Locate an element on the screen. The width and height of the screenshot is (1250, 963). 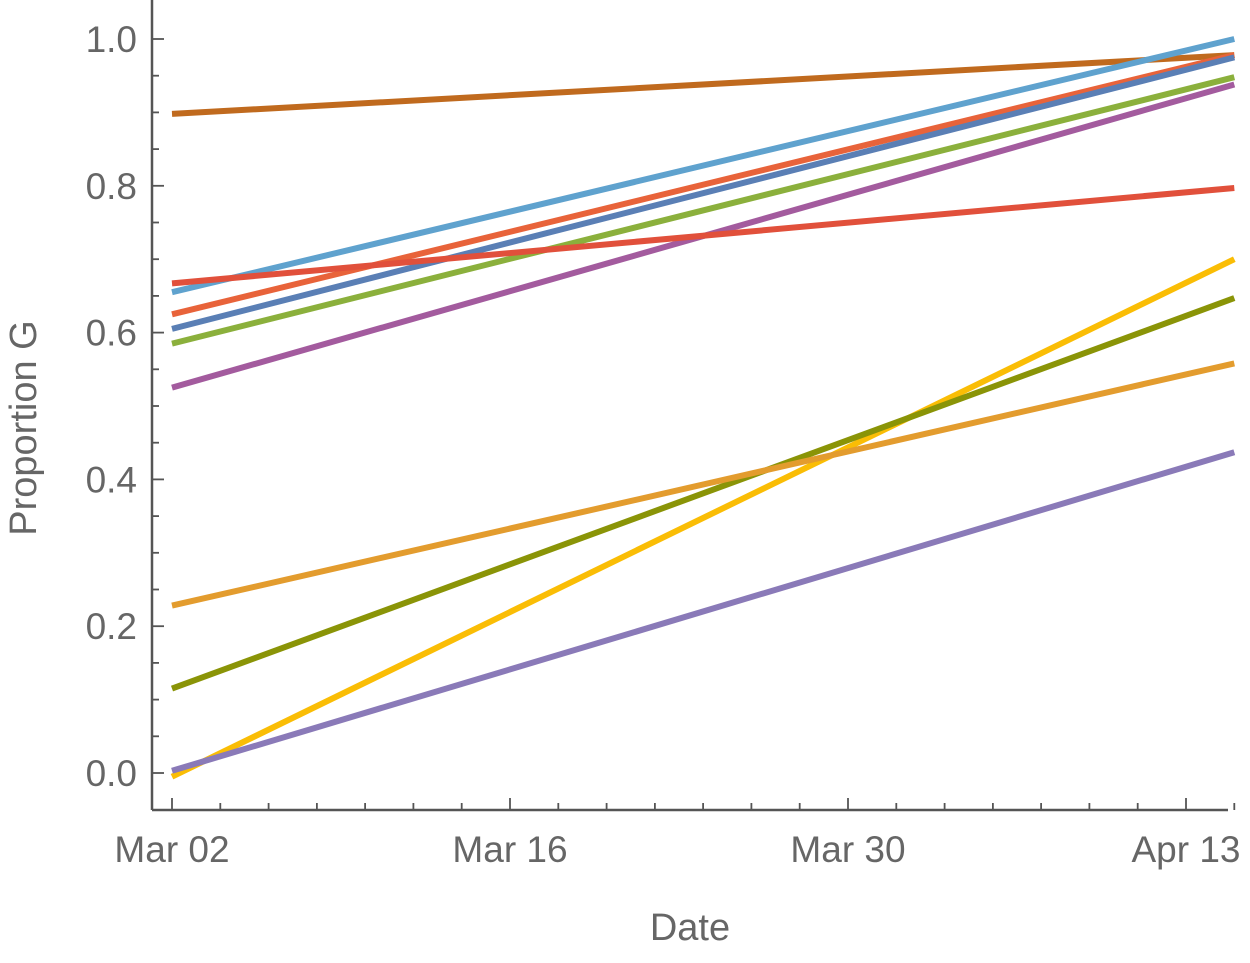
y-axis-title: Proportion G is located at coordinates (24, 427).